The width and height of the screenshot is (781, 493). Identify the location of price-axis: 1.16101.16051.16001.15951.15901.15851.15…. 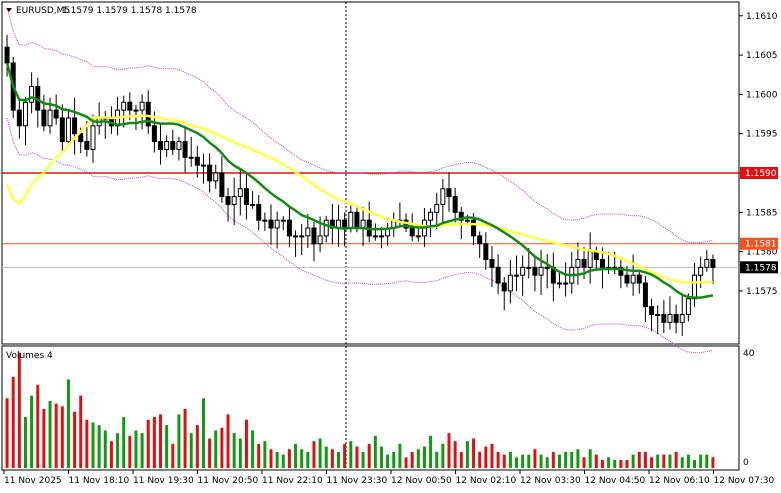
(758, 154).